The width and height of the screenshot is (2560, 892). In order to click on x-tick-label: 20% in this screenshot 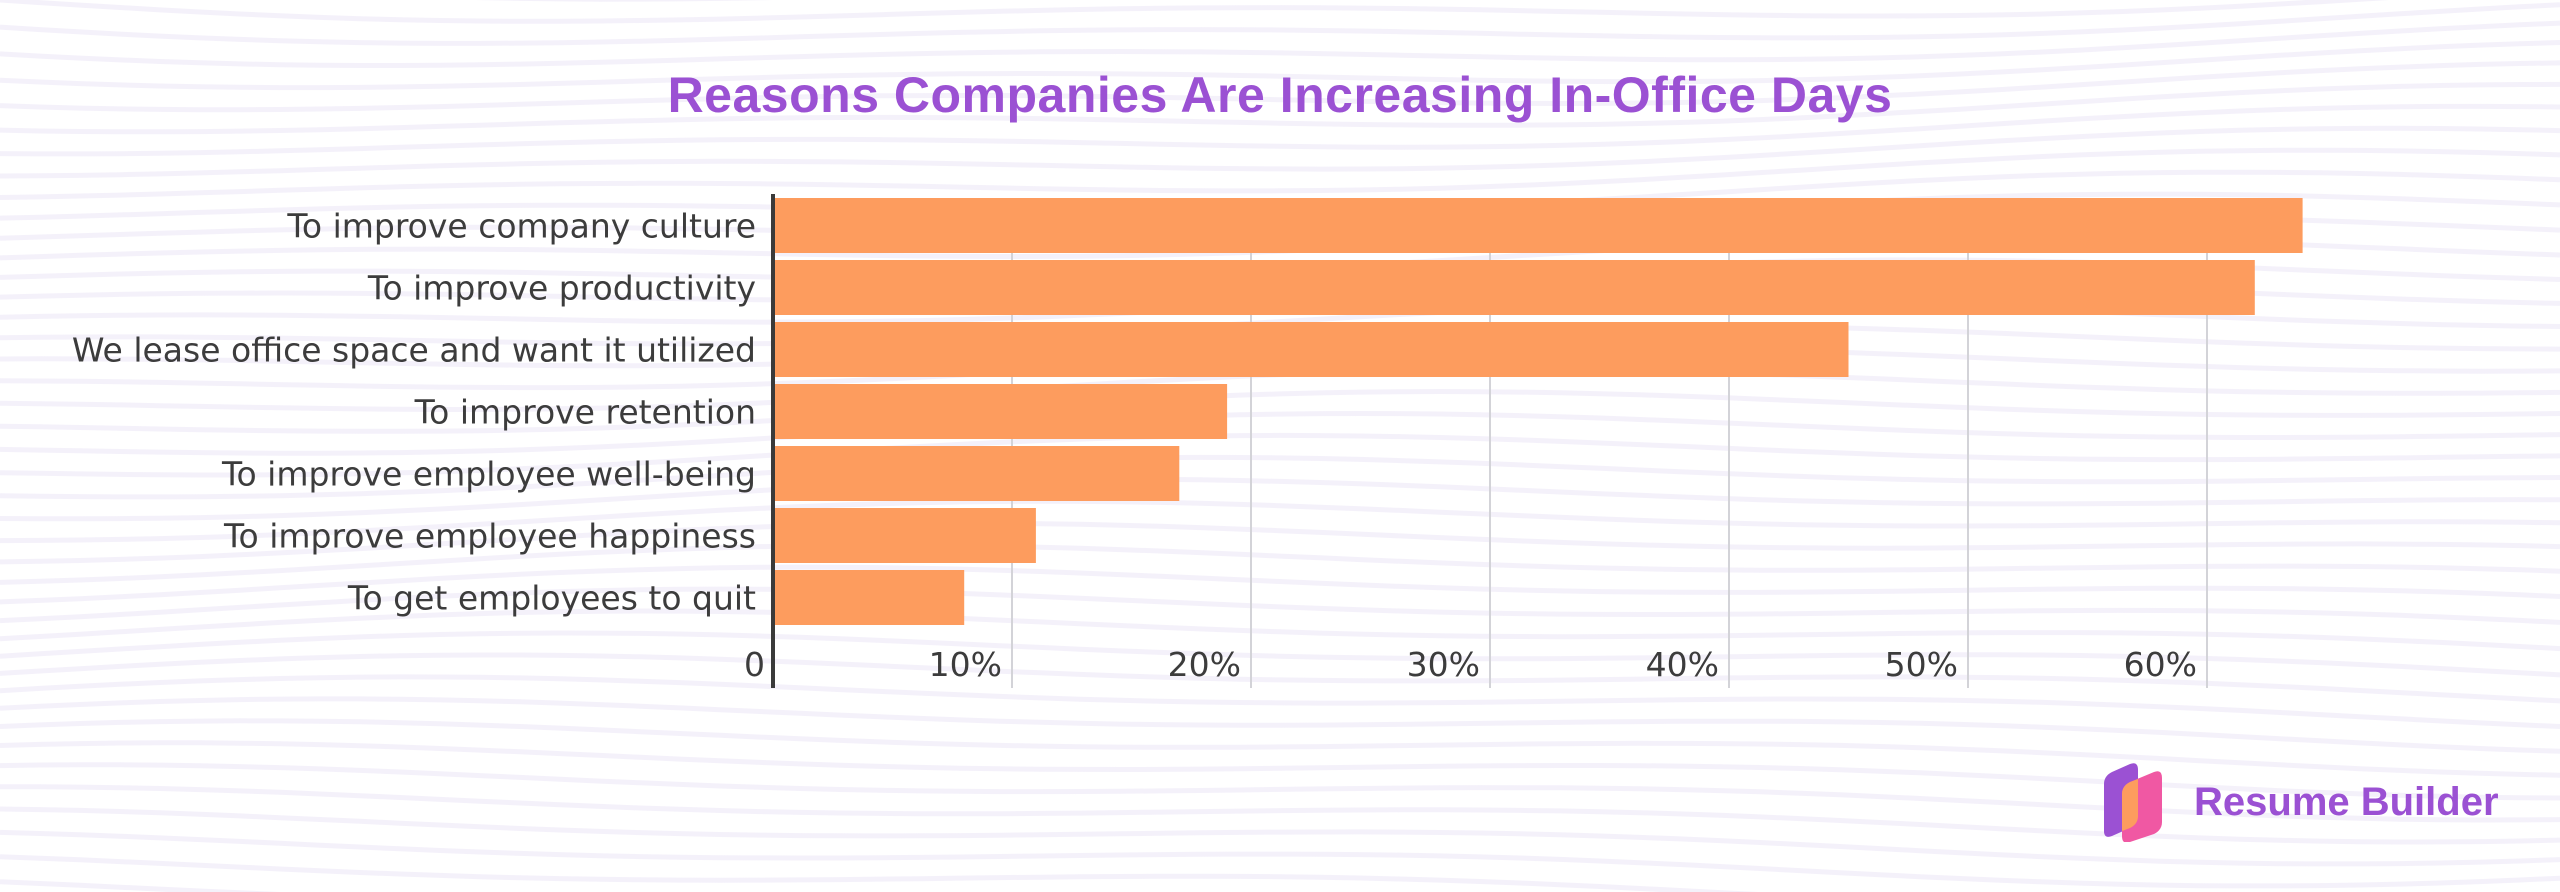, I will do `click(1204, 664)`.